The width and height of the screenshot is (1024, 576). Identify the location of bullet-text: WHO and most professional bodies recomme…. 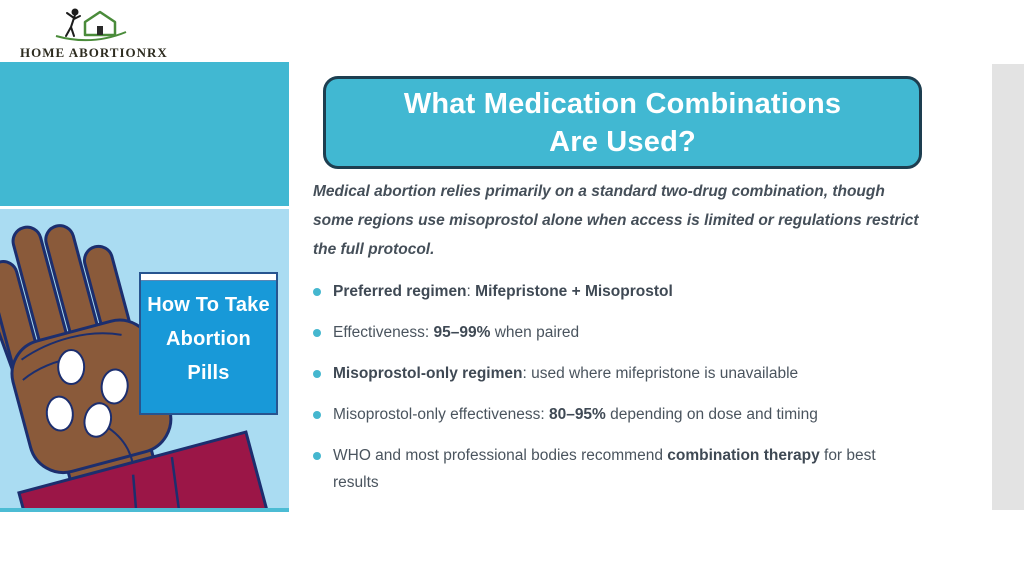
(604, 469).